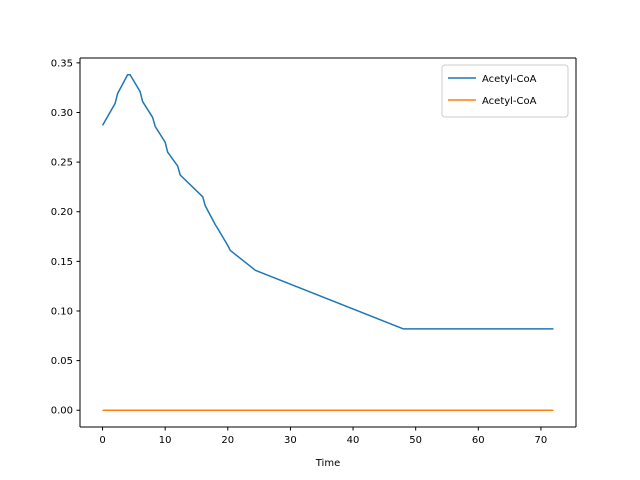 The height and width of the screenshot is (480, 640). Describe the element at coordinates (478, 440) in the screenshot. I see `x-tick-label: 60` at that location.